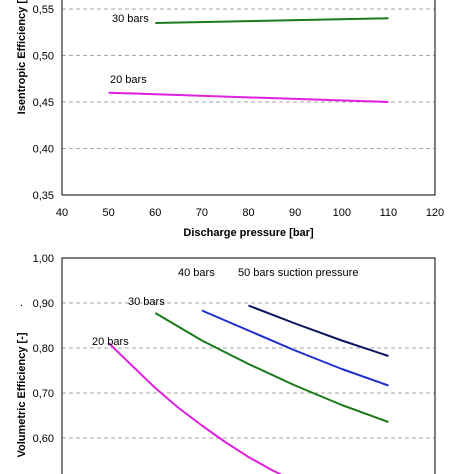 This screenshot has height=474, width=474. Describe the element at coordinates (43, 439) in the screenshot. I see `y-tick-label: 0,60` at that location.